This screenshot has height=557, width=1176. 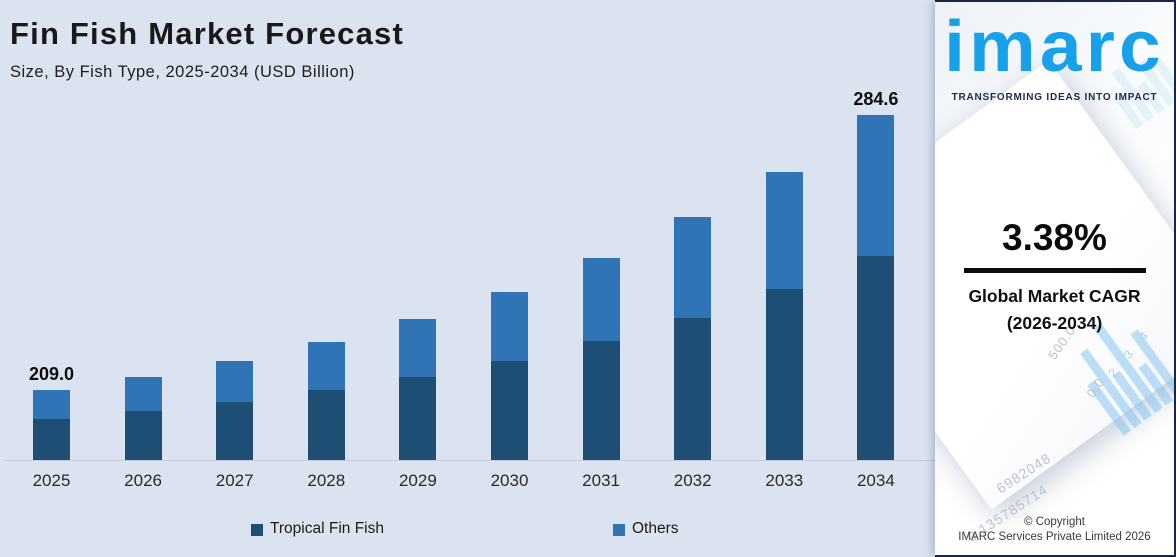 What do you see at coordinates (418, 348) in the screenshot?
I see `bar-segment-others-2029` at bounding box center [418, 348].